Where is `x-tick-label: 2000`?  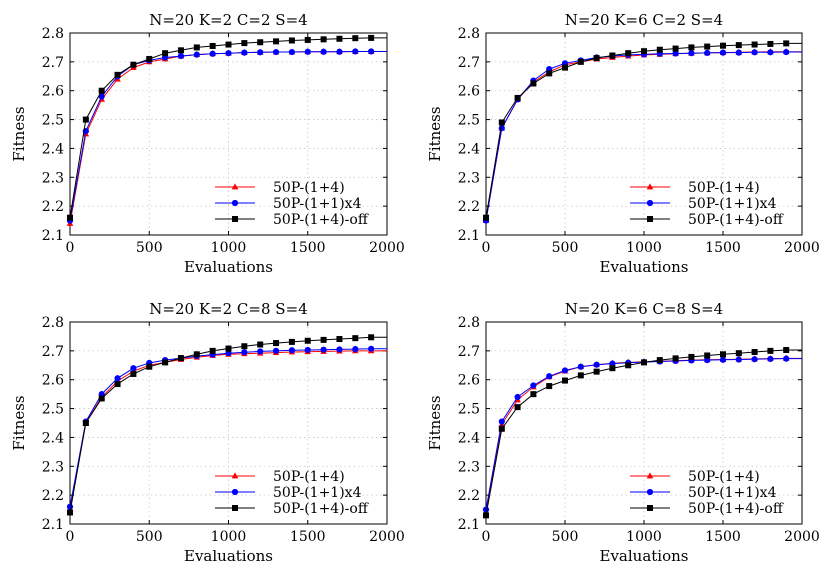 x-tick-label: 2000 is located at coordinates (387, 248).